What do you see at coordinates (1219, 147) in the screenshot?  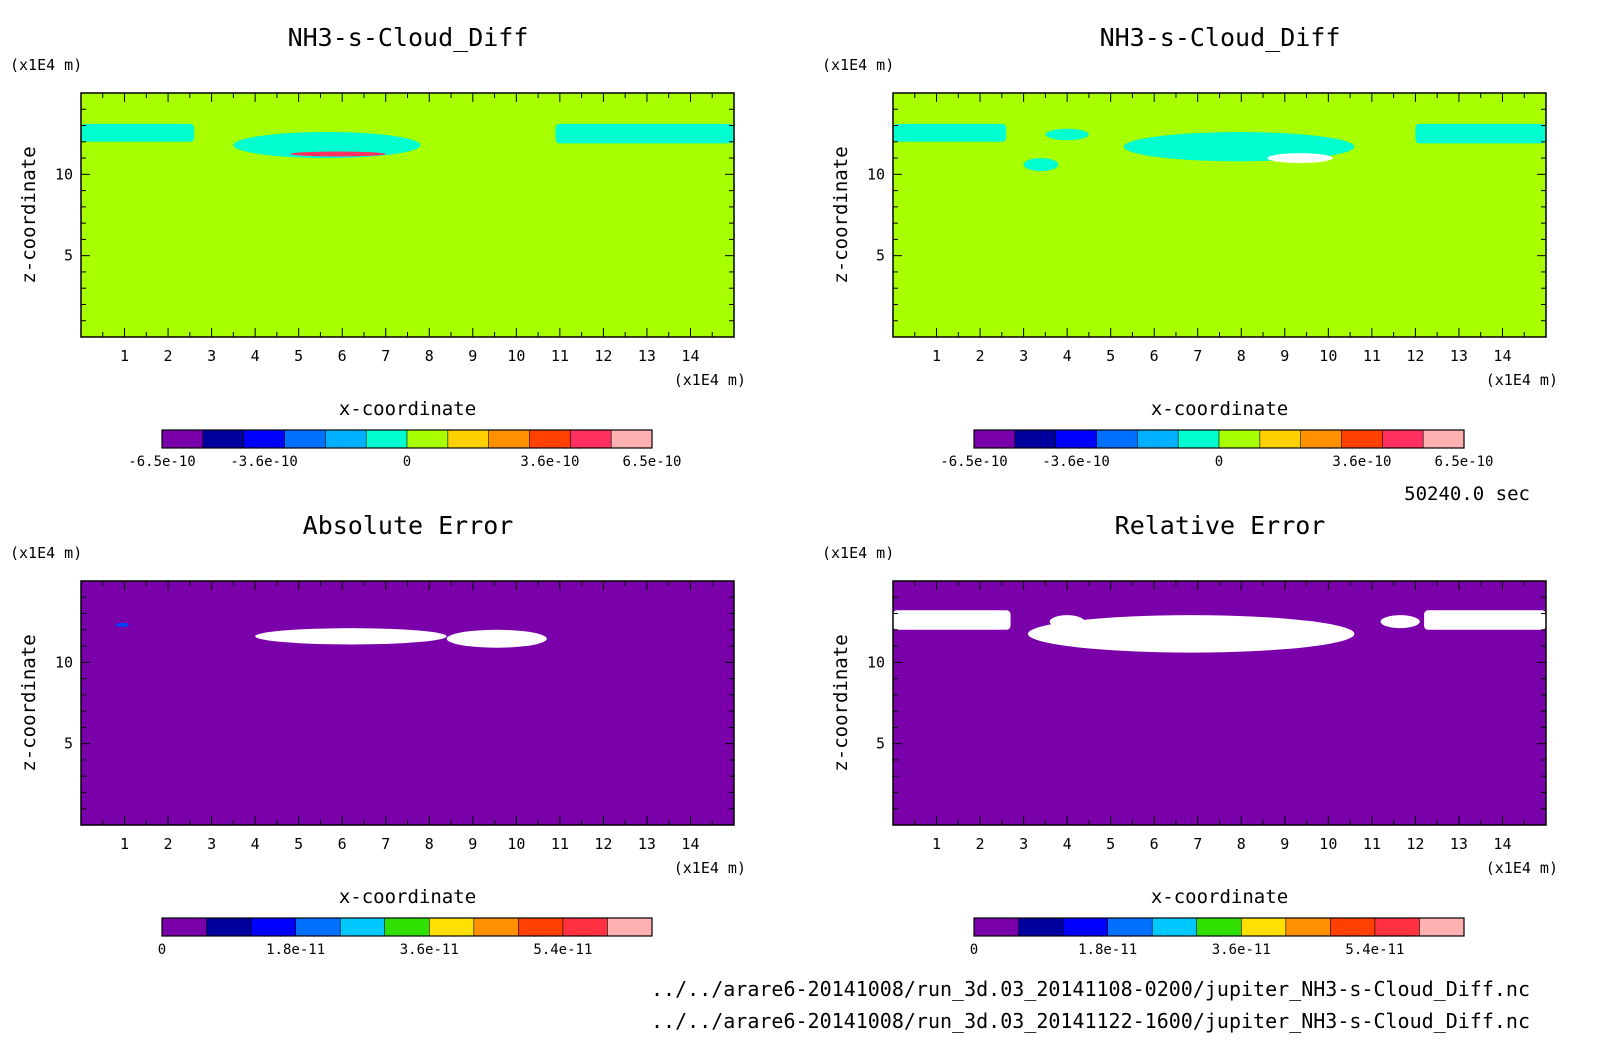 I see `heatmap-features` at bounding box center [1219, 147].